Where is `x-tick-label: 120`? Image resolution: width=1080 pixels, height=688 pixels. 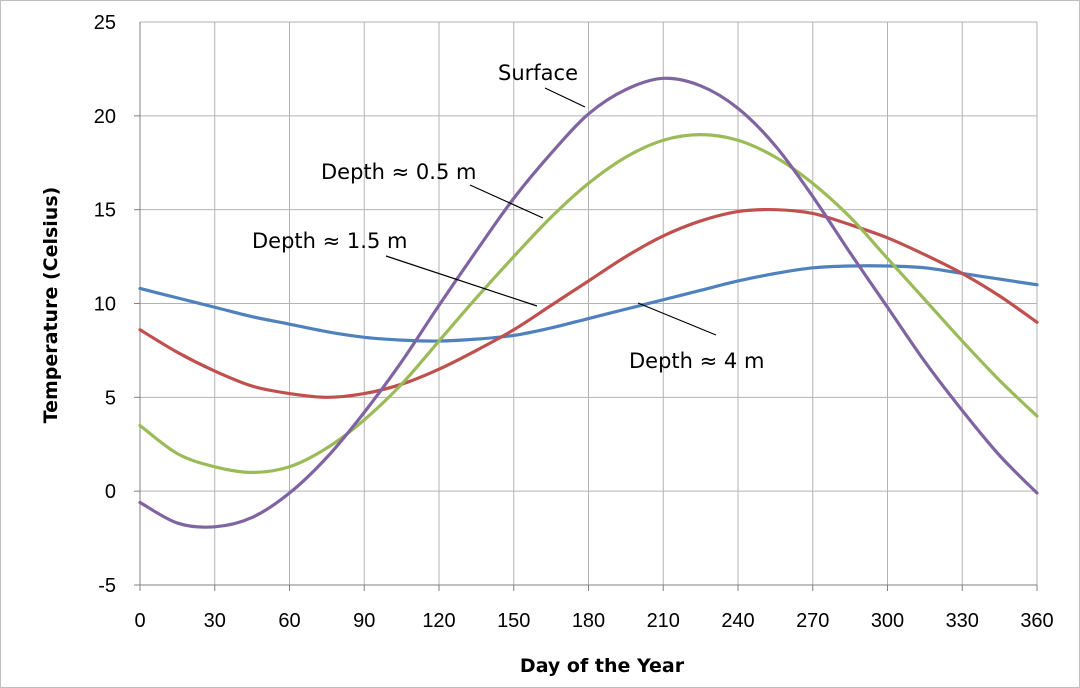
x-tick-label: 120 is located at coordinates (438, 621).